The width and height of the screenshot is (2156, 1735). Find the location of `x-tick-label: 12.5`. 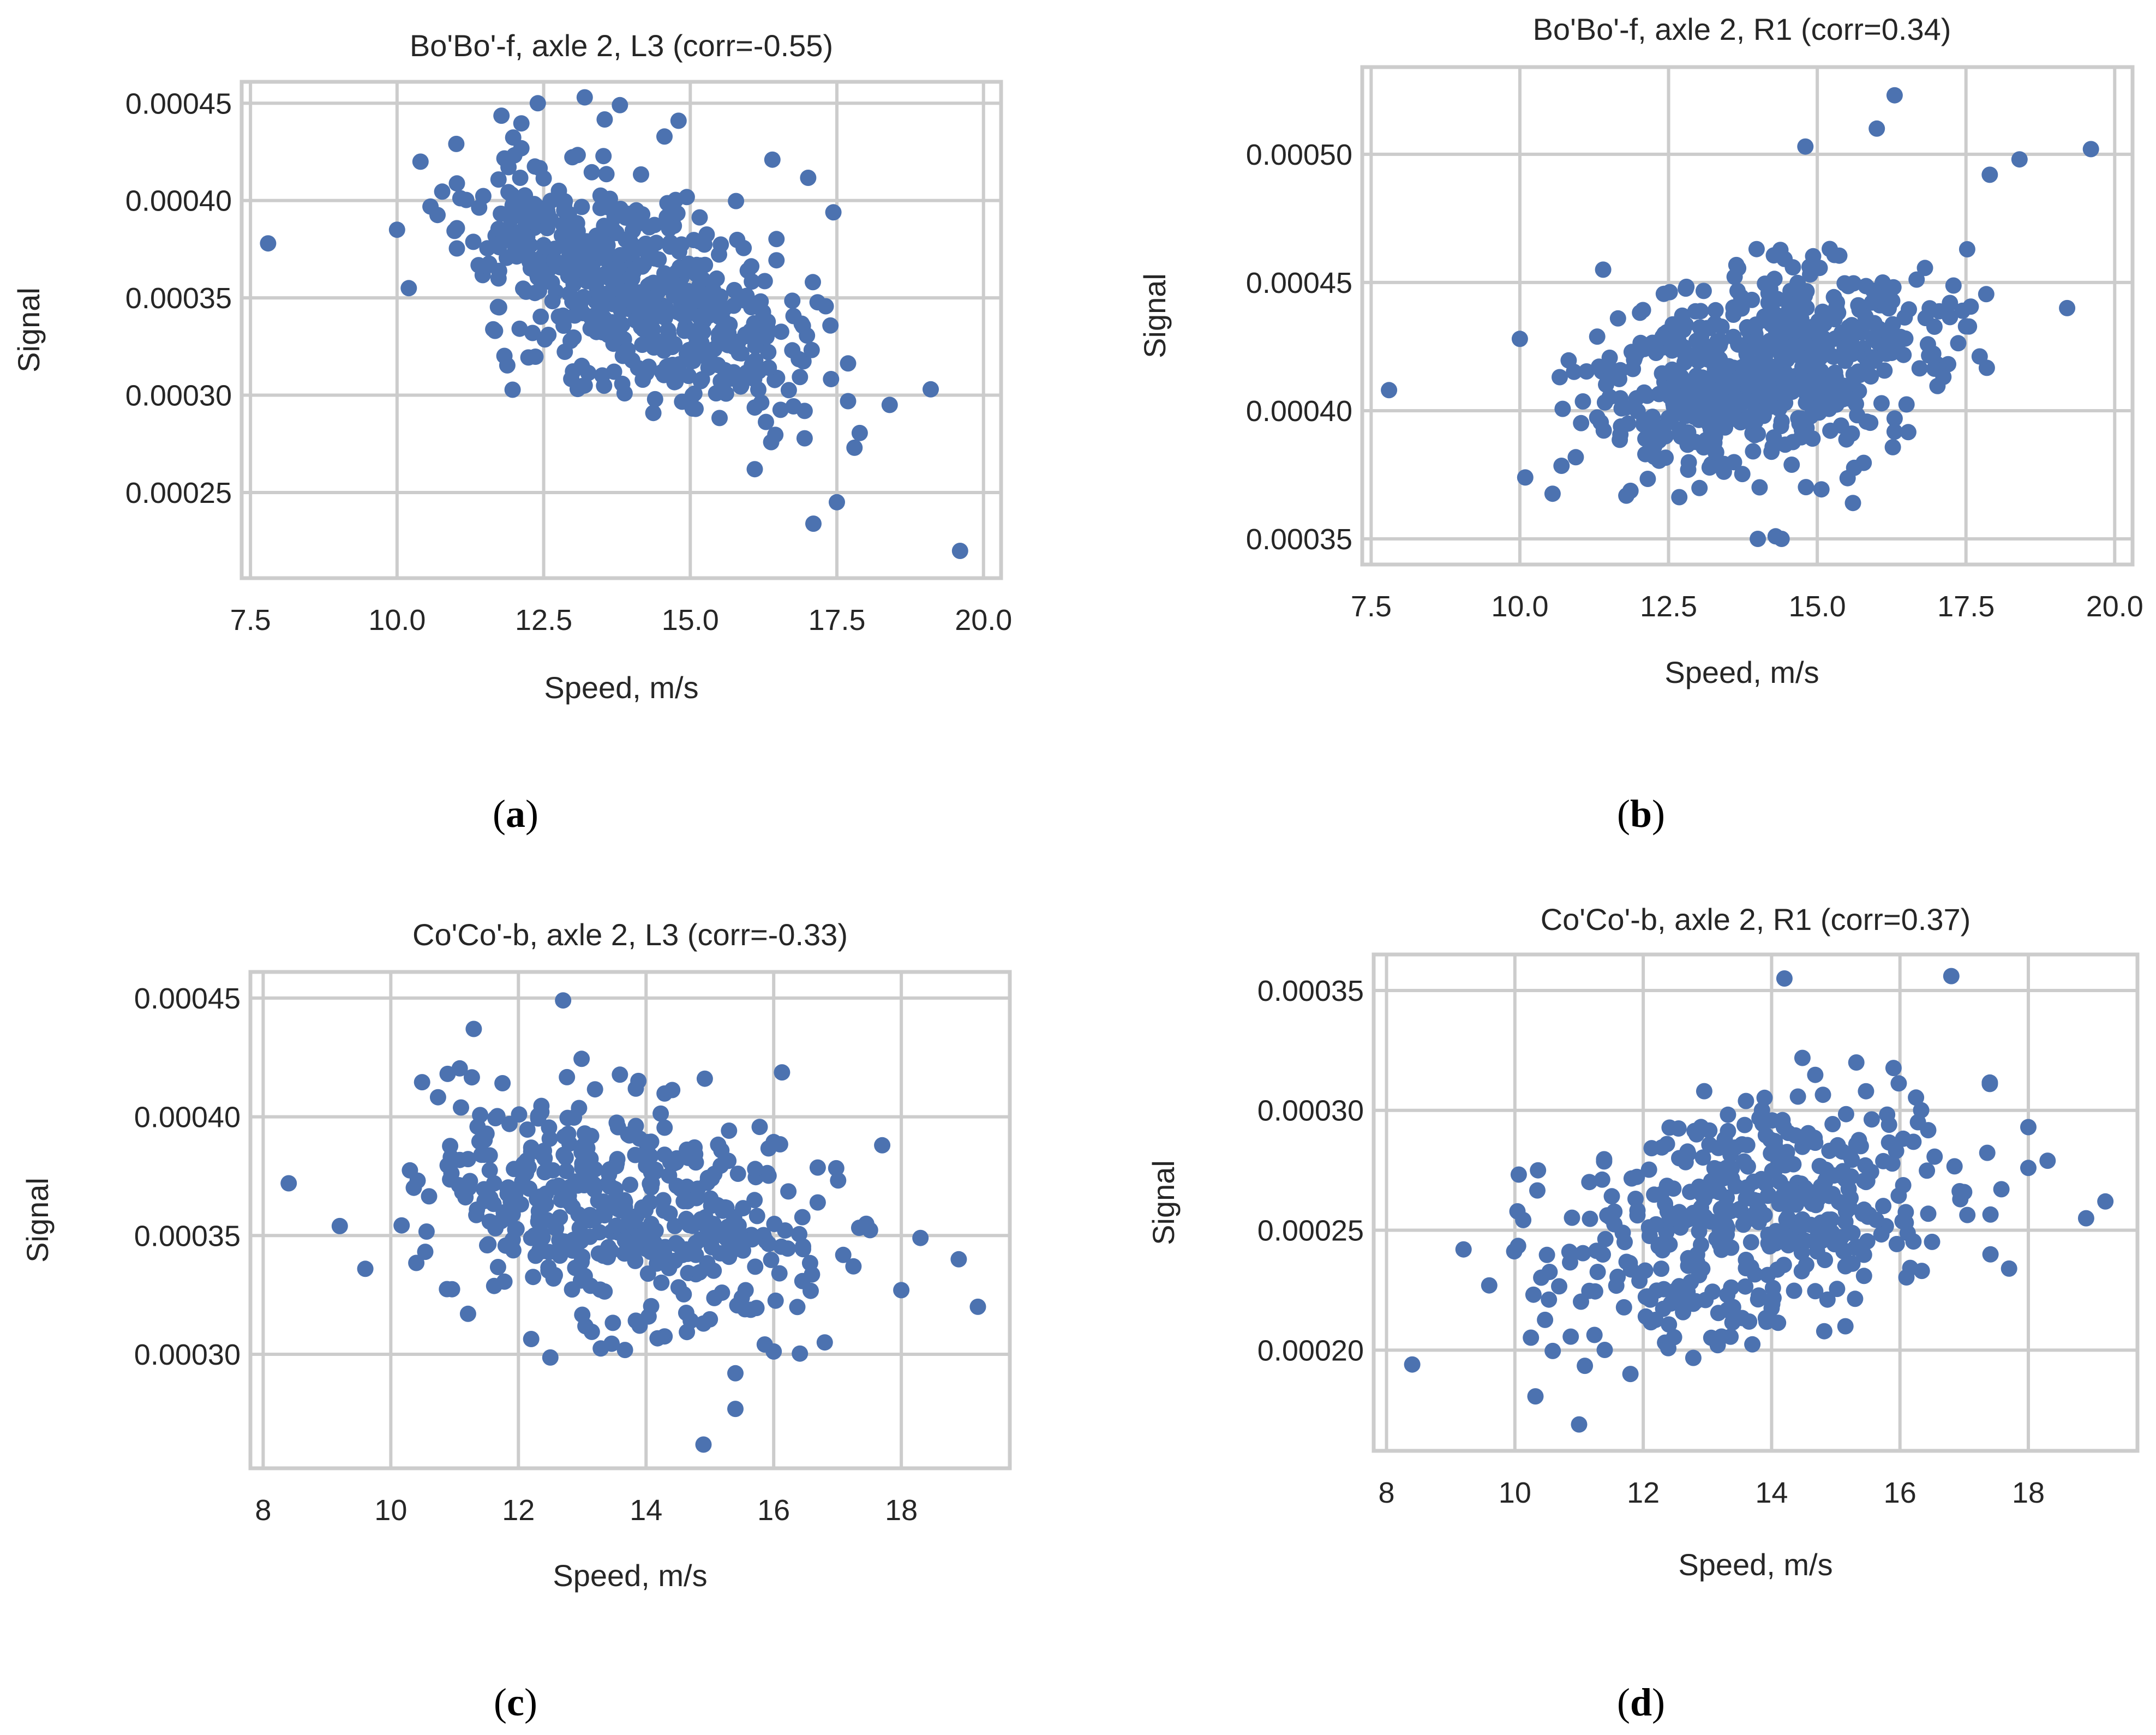

x-tick-label: 12.5 is located at coordinates (543, 621).